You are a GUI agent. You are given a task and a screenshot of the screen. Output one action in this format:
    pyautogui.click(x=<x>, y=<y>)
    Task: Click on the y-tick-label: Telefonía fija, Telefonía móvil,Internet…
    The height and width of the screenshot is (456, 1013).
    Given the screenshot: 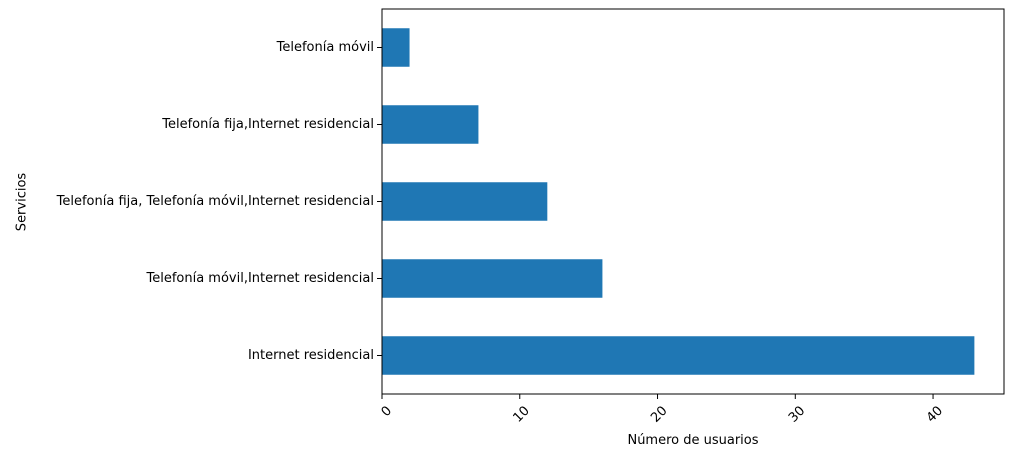 What is the action you would take?
    pyautogui.click(x=215, y=201)
    